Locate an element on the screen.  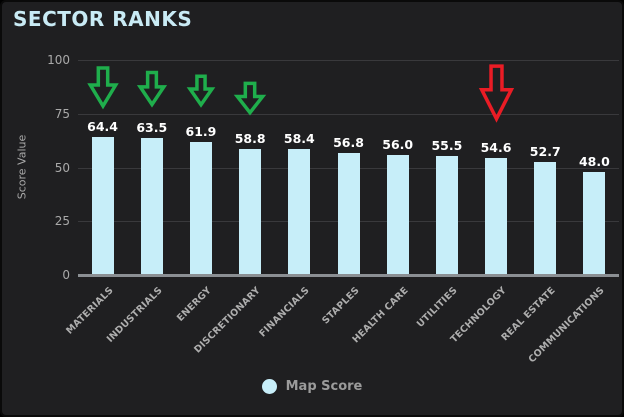
bar-value-label: 64.4 is located at coordinates (102, 126).